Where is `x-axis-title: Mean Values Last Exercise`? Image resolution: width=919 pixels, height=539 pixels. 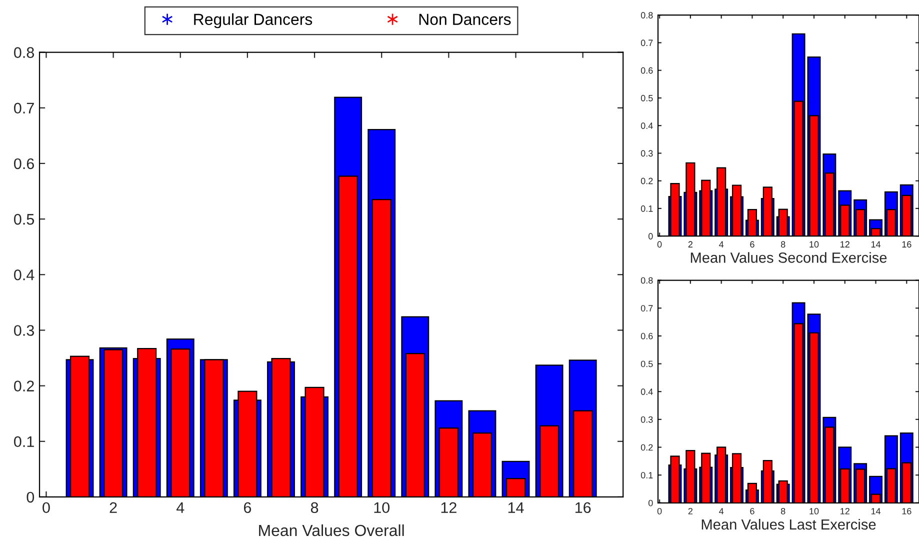
x-axis-title: Mean Values Last Exercise is located at coordinates (789, 524).